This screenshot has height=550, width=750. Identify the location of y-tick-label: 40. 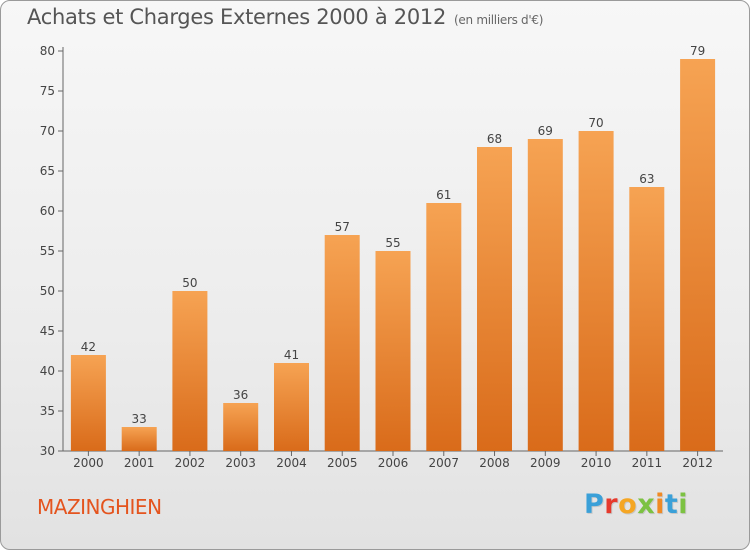
(47, 371).